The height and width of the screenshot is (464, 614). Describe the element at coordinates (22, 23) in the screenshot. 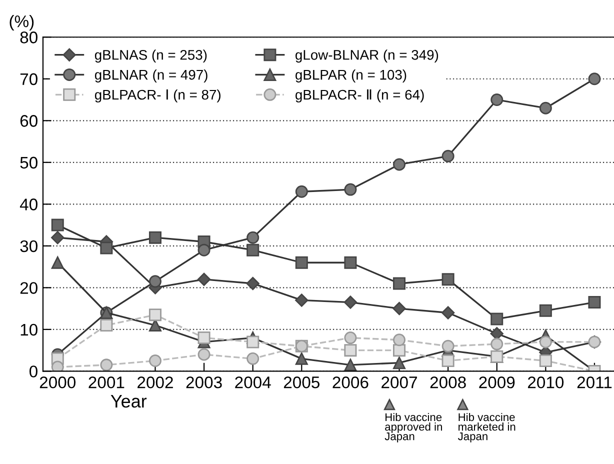

I see `y-axis-title: (%)` at that location.